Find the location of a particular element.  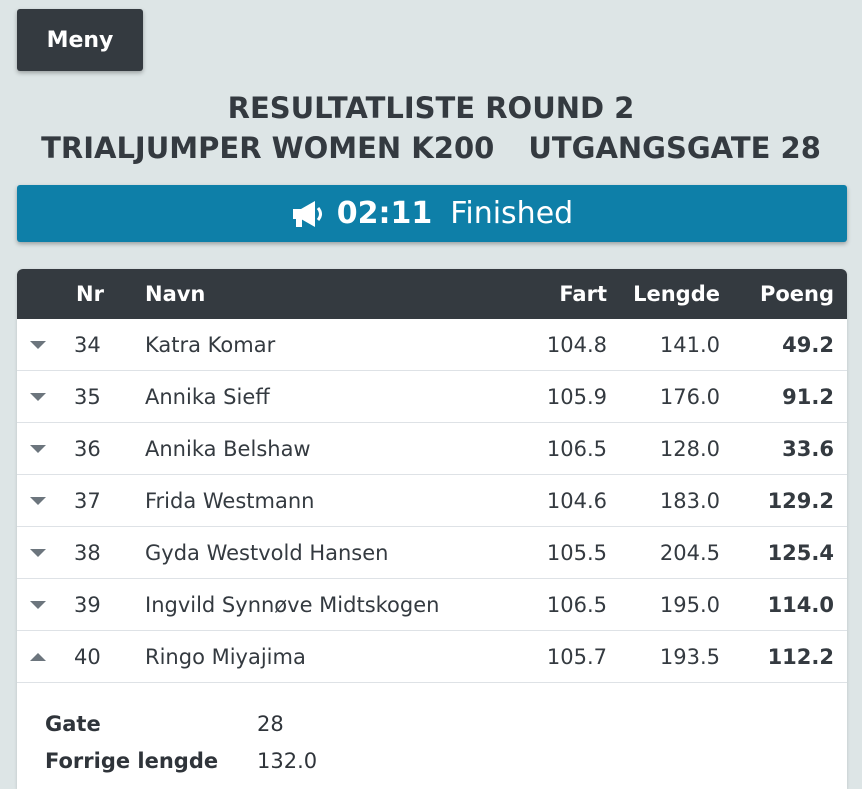

row-nr: 37 is located at coordinates (87, 500).